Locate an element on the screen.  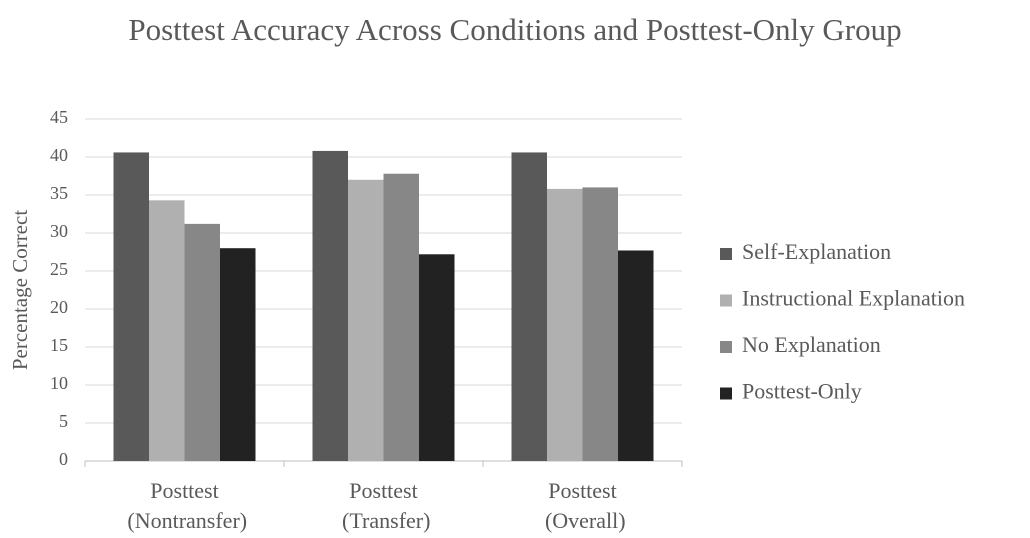
y-tick-label: 45 is located at coordinates (59, 117).